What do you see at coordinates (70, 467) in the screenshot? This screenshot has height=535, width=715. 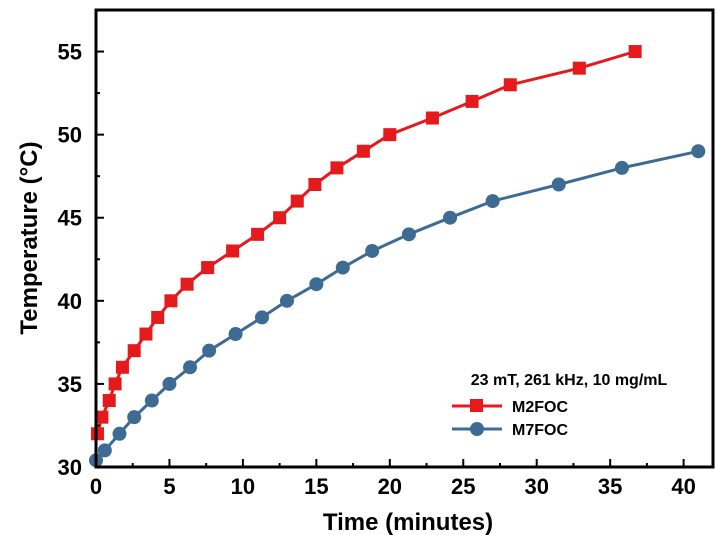 I see `y-tick-label: 30` at bounding box center [70, 467].